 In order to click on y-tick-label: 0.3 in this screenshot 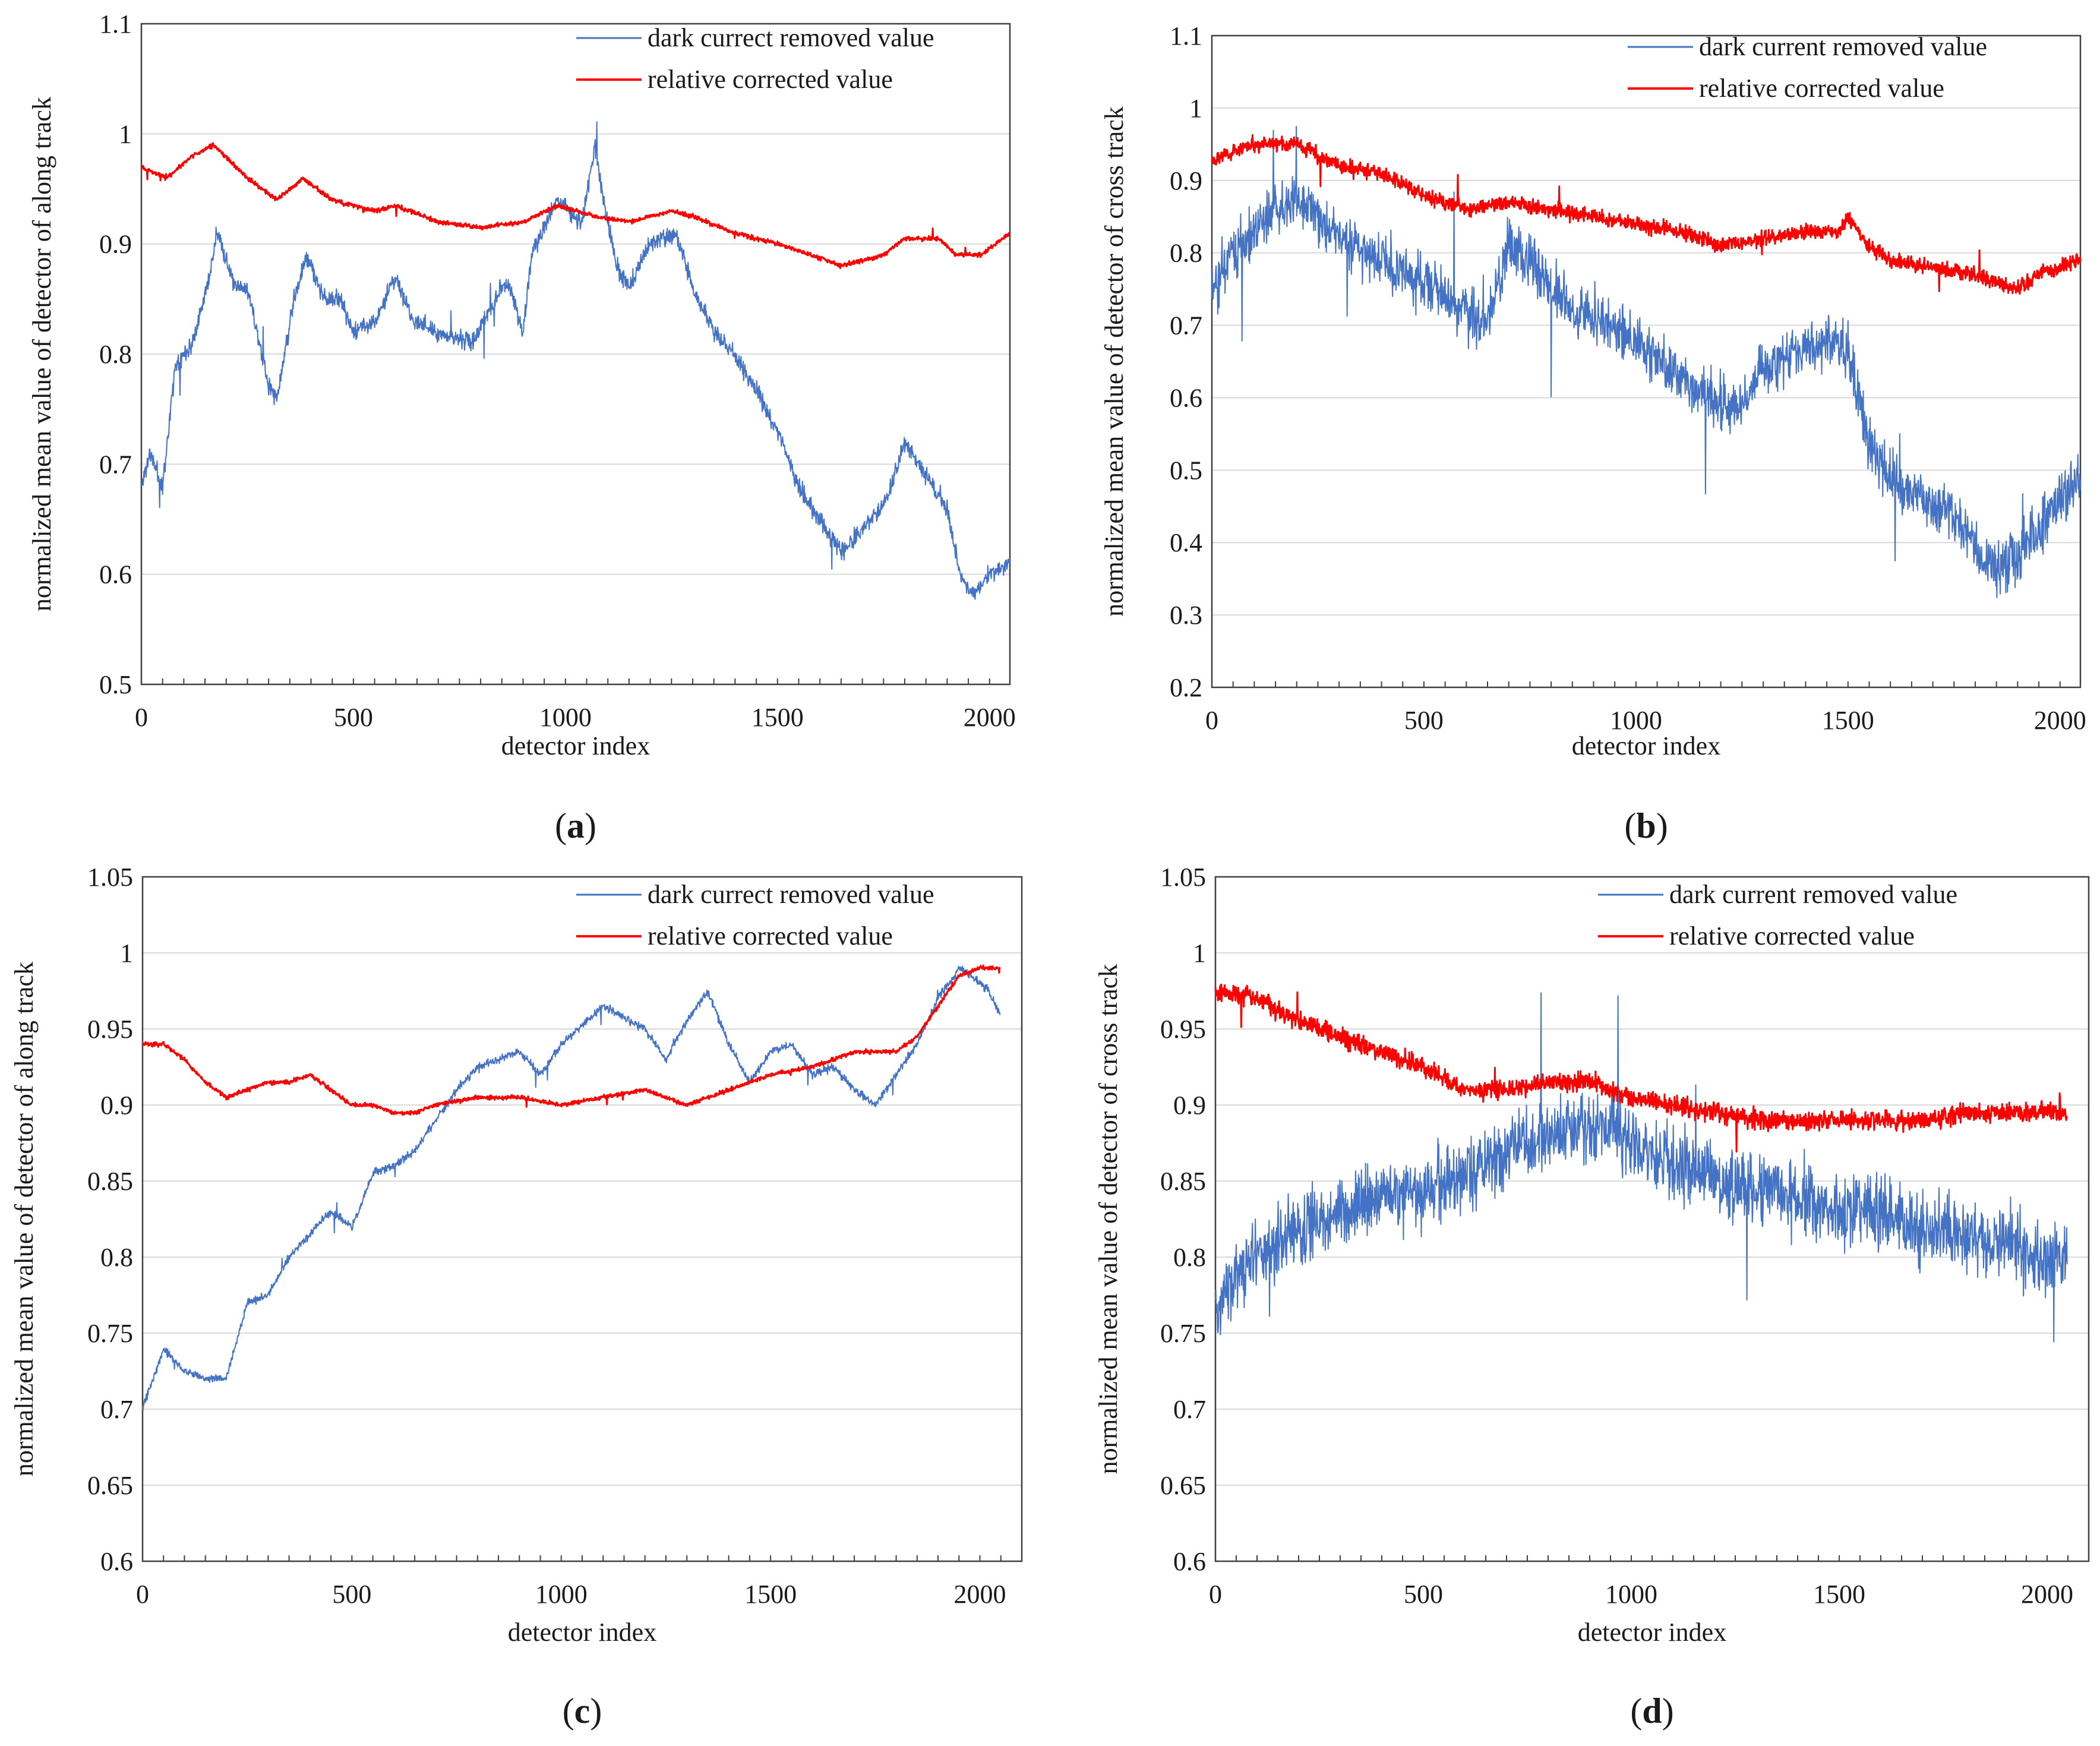, I will do `click(1186, 615)`.